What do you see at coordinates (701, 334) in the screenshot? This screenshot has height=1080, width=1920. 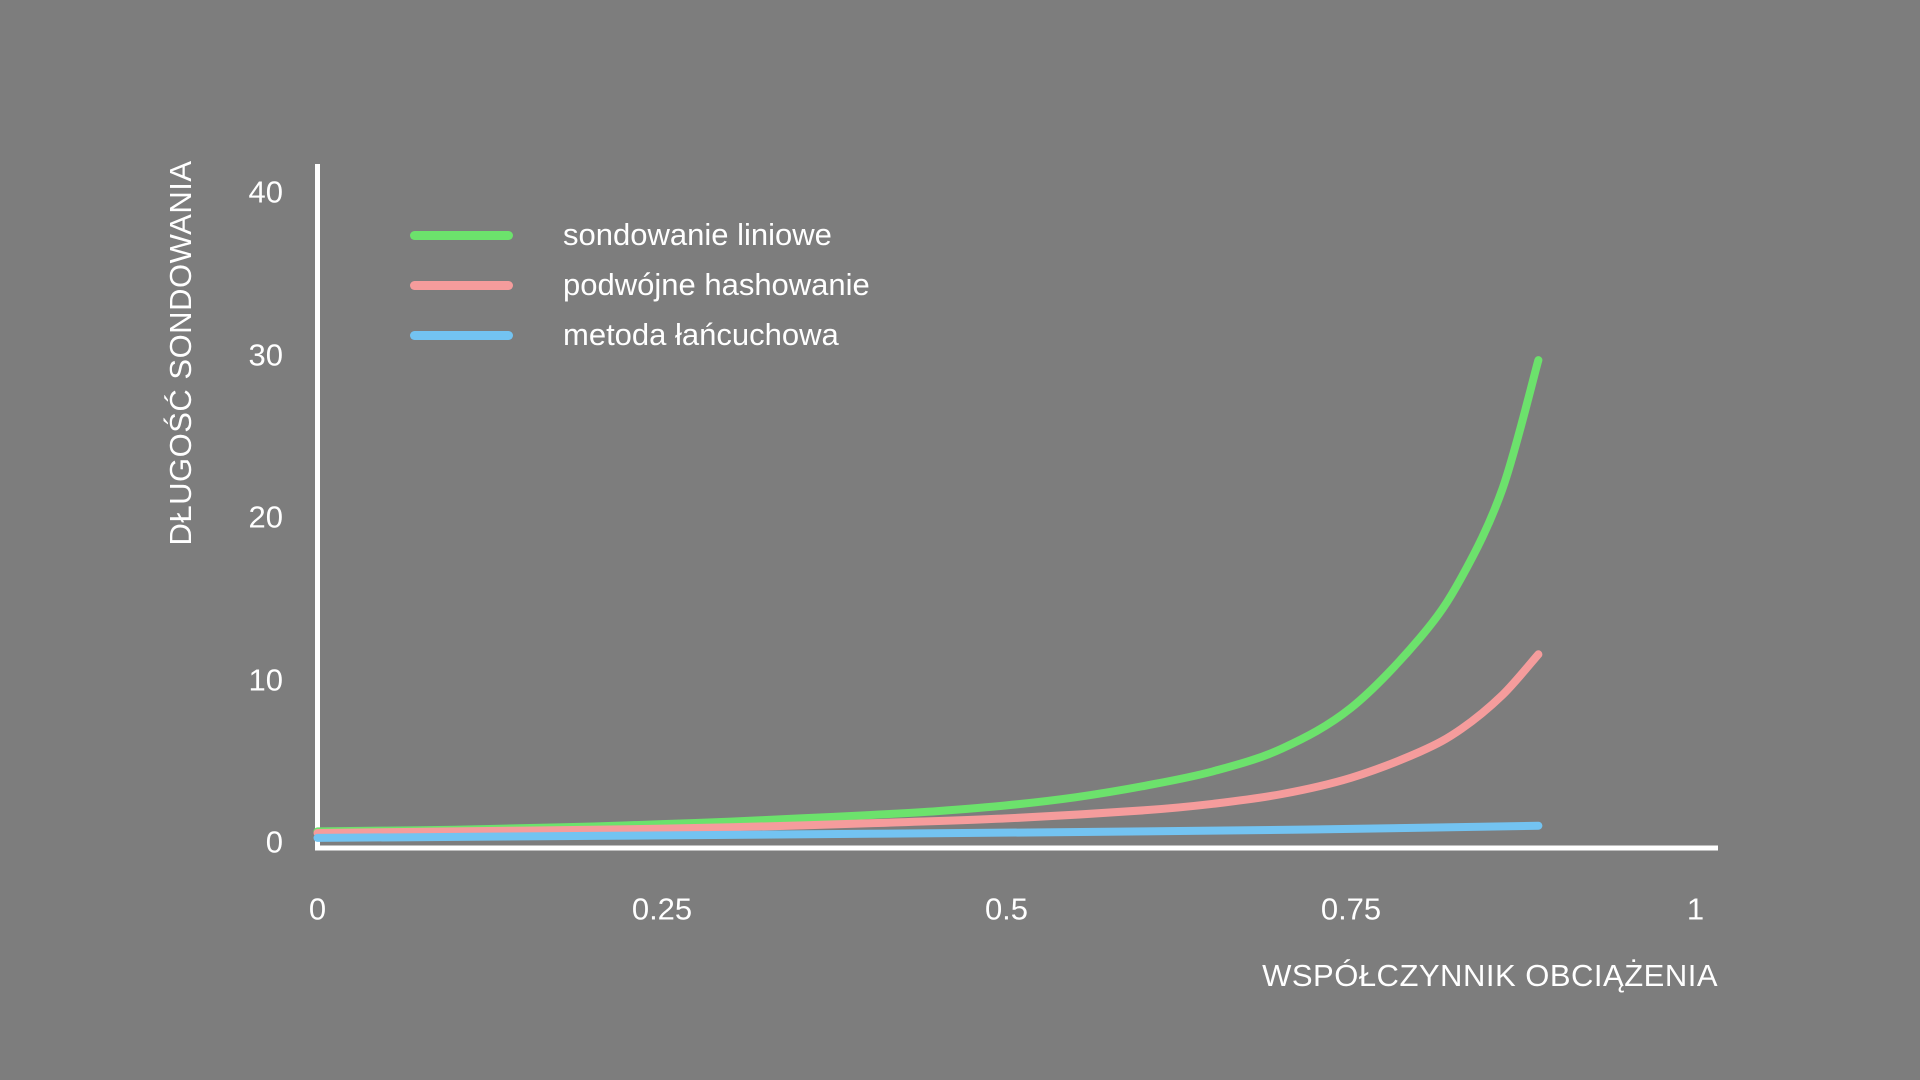 I see `legend-label: metoda łańcuchowa` at bounding box center [701, 334].